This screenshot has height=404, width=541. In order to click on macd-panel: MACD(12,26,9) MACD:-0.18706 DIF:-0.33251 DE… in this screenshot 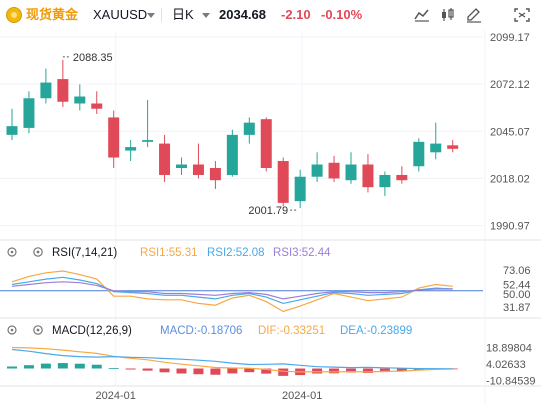, I will do `click(232, 350)`.